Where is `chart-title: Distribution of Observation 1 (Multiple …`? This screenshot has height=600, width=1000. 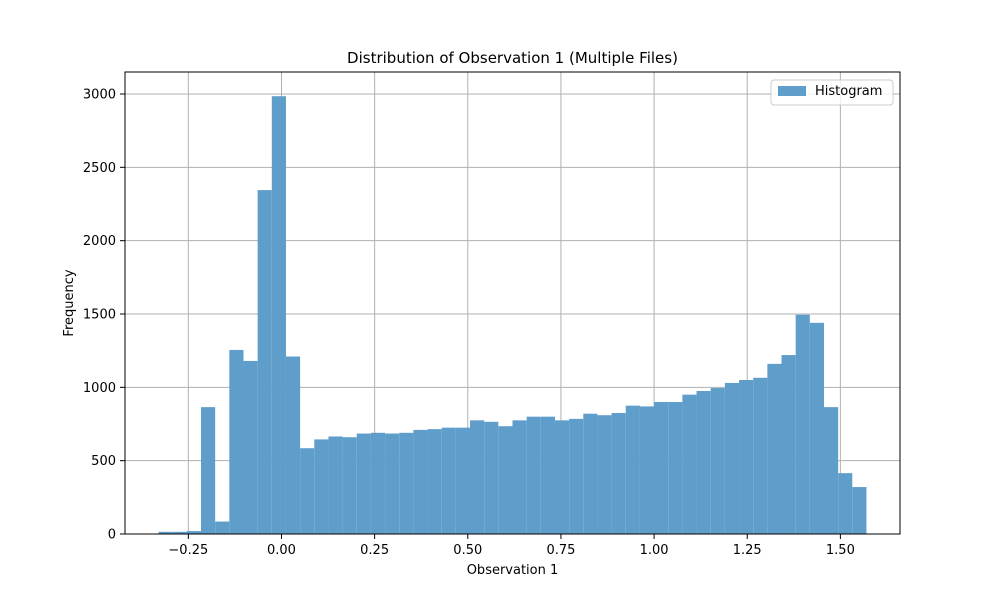
chart-title: Distribution of Observation 1 (Multiple … is located at coordinates (512, 58).